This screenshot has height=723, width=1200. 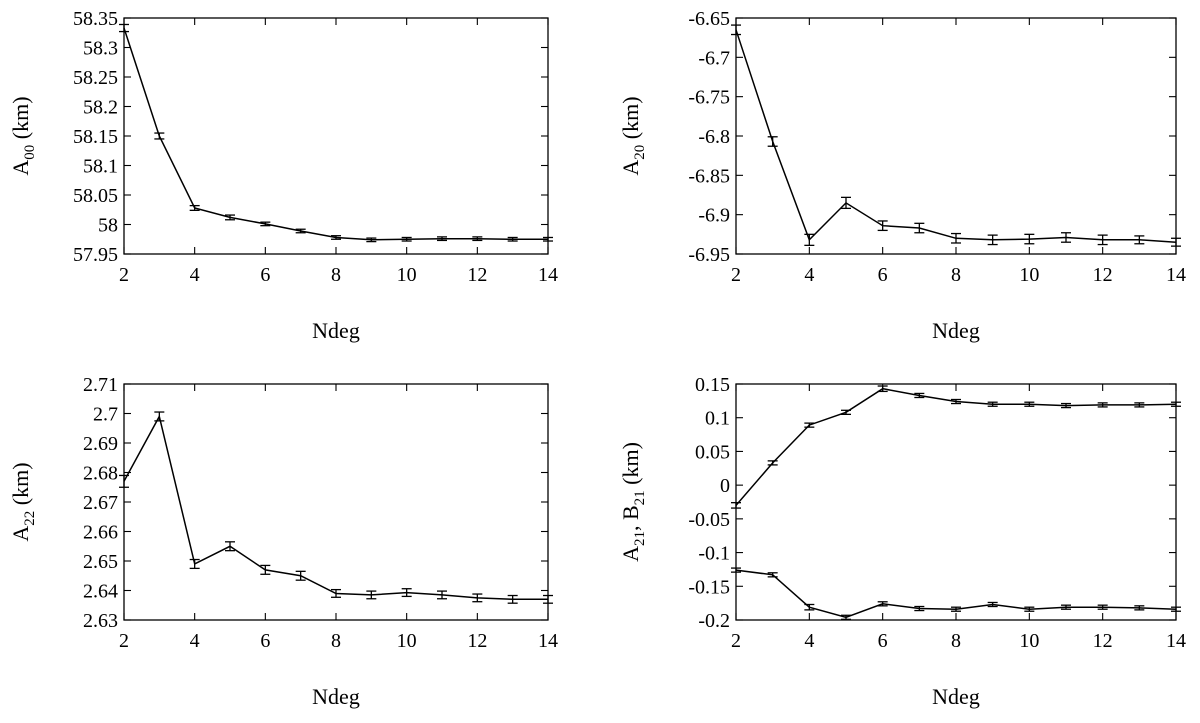 I want to click on y-tick-label: -6.7, so click(x=714, y=58).